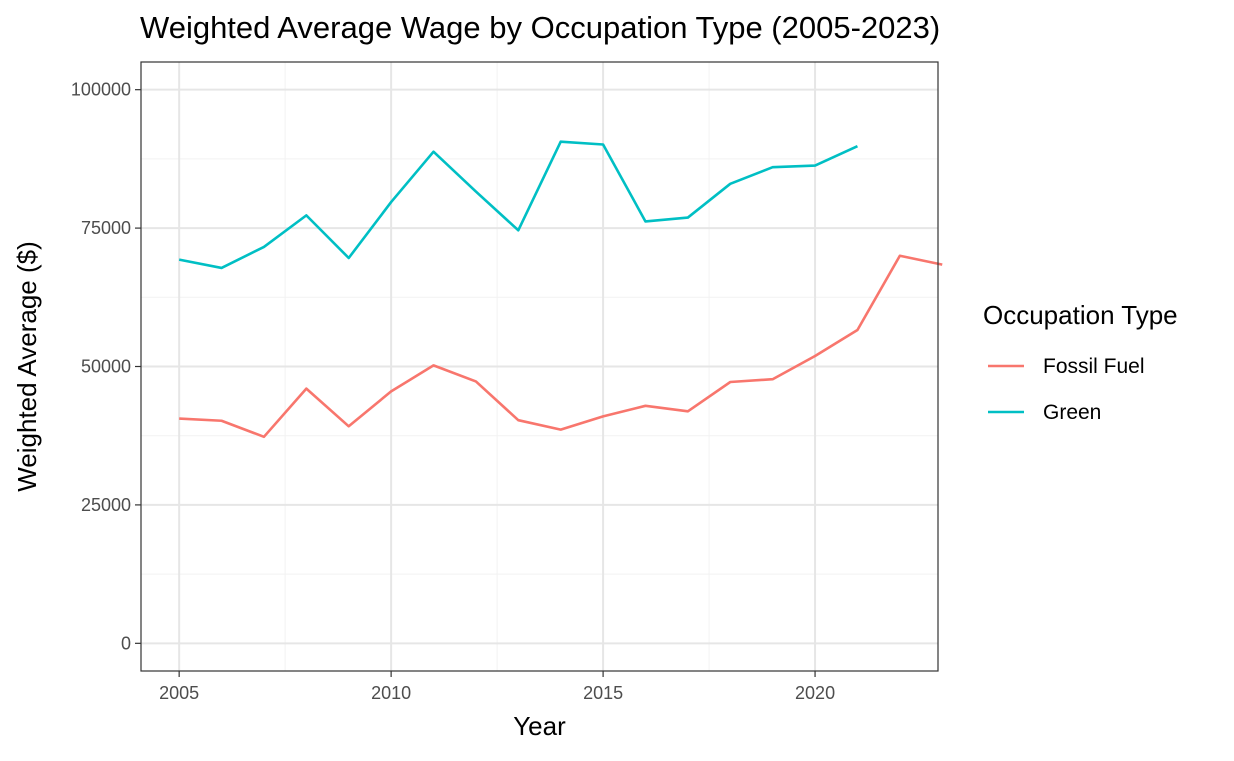 This screenshot has height=761, width=1234. What do you see at coordinates (603, 693) in the screenshot?
I see `x-tick-label: 2015` at bounding box center [603, 693].